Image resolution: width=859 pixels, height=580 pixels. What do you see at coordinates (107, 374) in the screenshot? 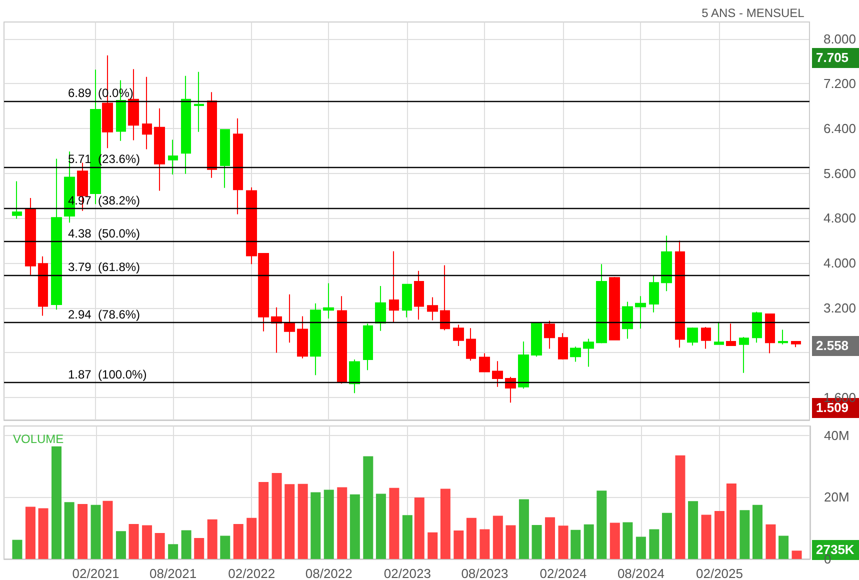
I see `ref-line-label: 1.87 (100.0%)` at bounding box center [107, 374].